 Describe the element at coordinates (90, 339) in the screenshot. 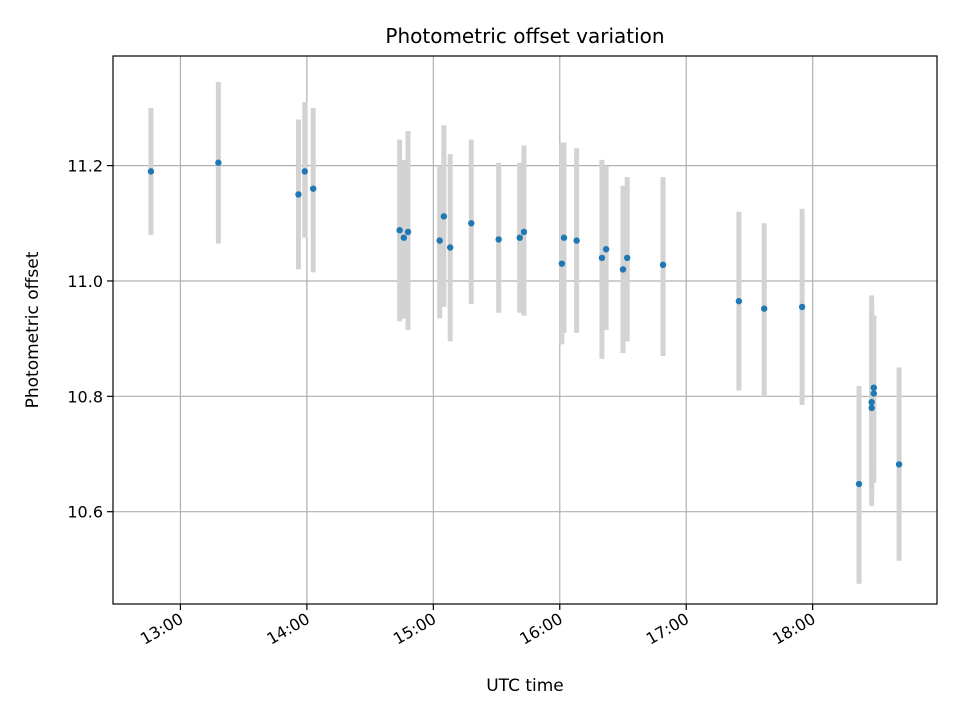

I see `y-axis-ticks: 10.6 10.8 11.0 11.2` at that location.